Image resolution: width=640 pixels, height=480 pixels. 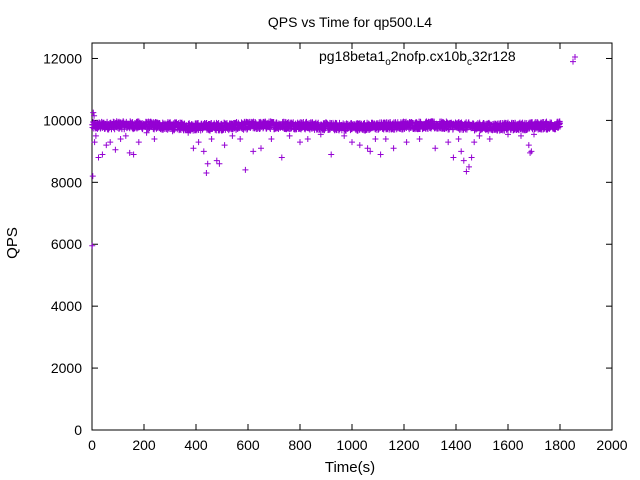 I want to click on x-tick-label: 800, so click(x=300, y=445).